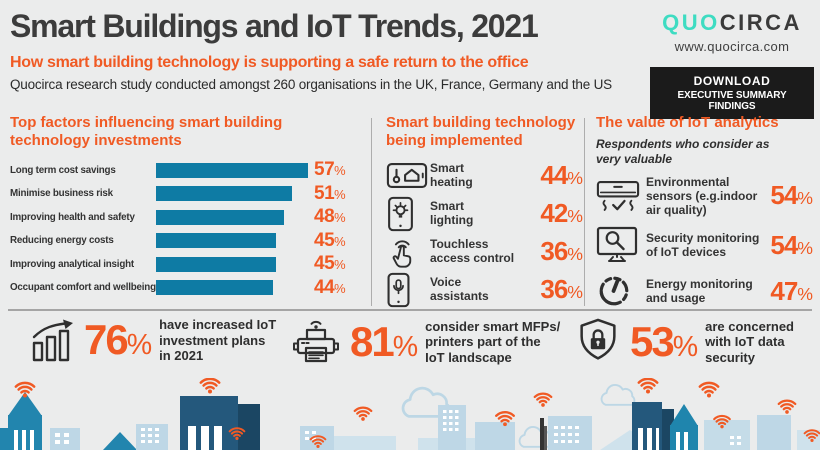  I want to click on stat-security: 53% are concerned with IoT data security, so click(684, 342).